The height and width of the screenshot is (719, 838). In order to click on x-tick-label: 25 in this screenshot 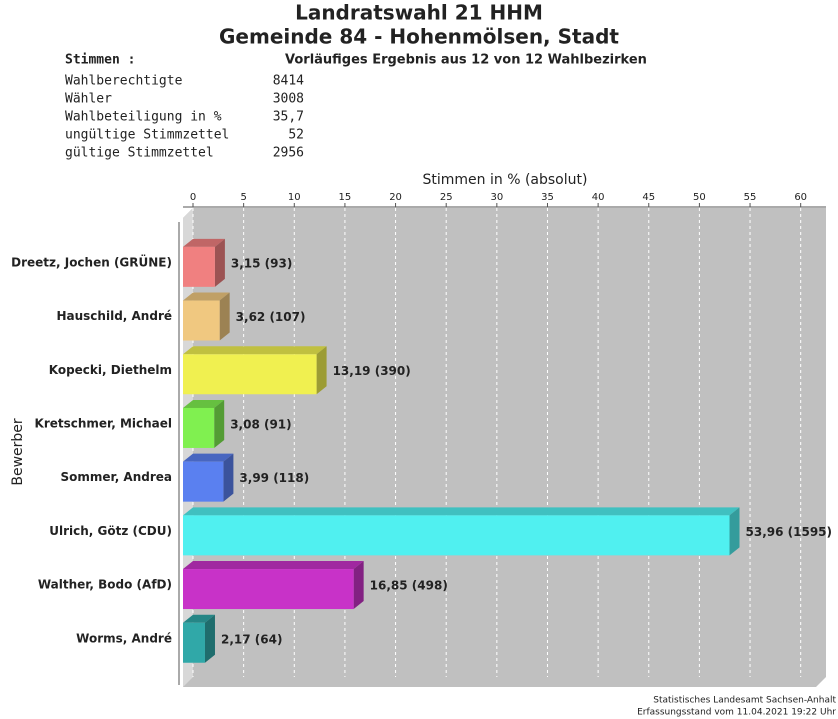, I will do `click(446, 197)`.